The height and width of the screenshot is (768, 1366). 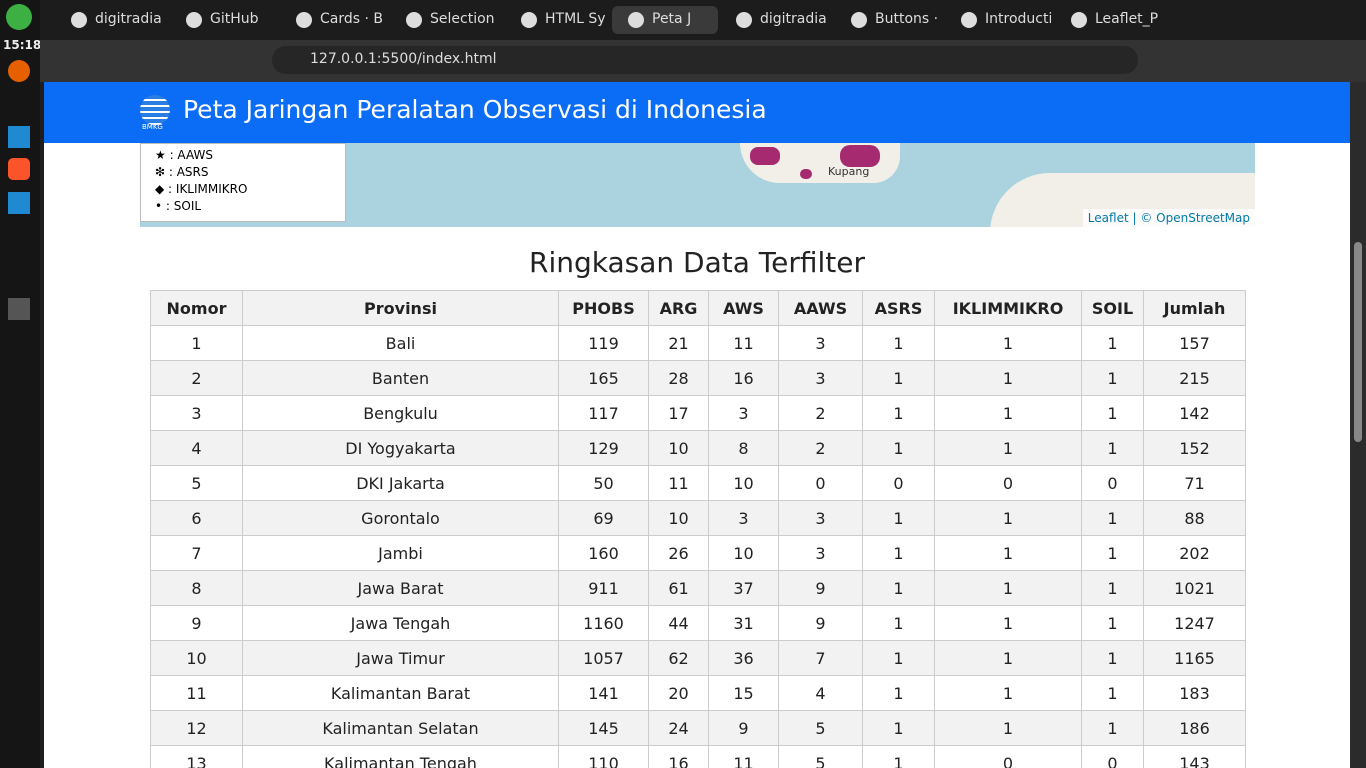 I want to click on table-cell: 28, so click(x=678, y=378).